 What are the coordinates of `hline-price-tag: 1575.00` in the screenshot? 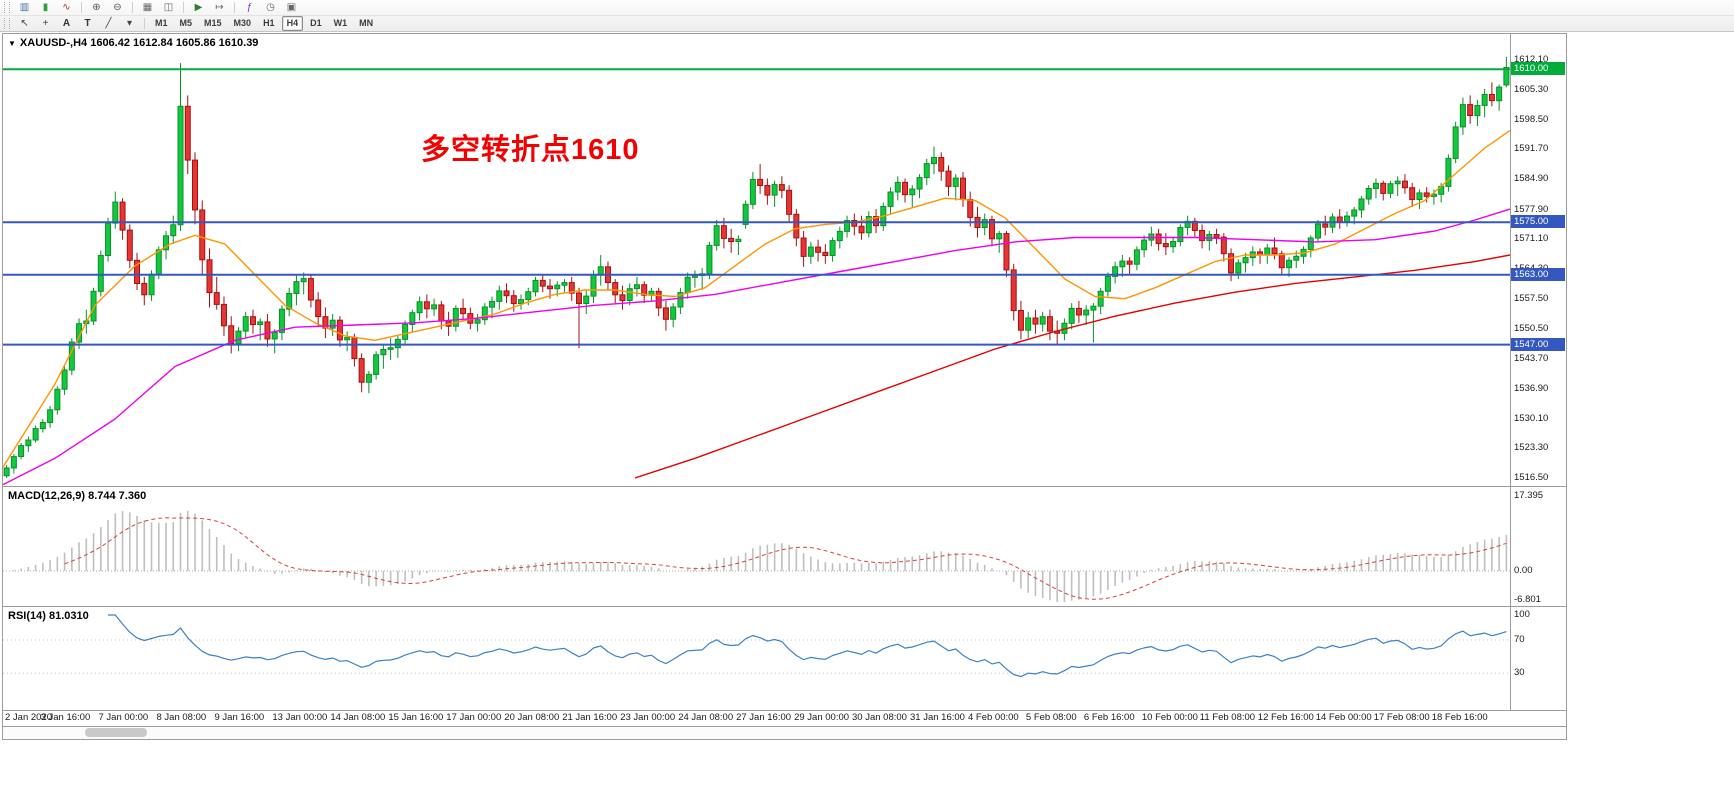 It's located at (1538, 222).